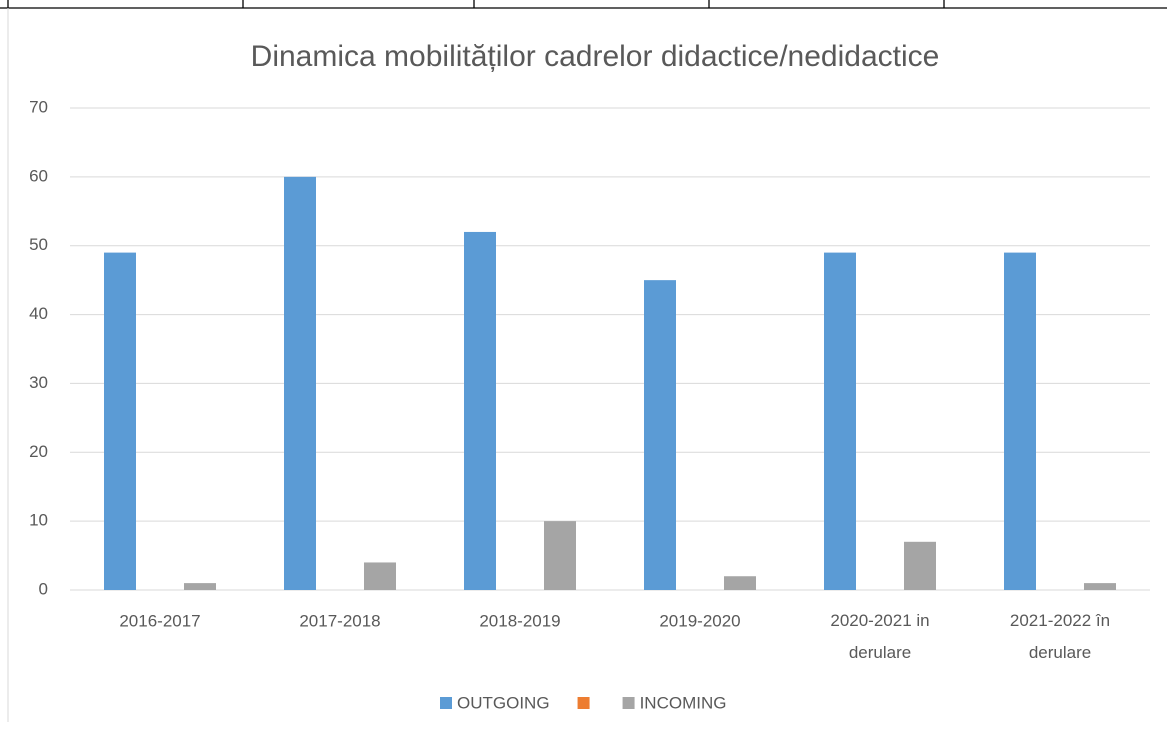 Image resolution: width=1167 pixels, height=734 pixels. Describe the element at coordinates (38, 520) in the screenshot. I see `y-tick-label: 10` at that location.